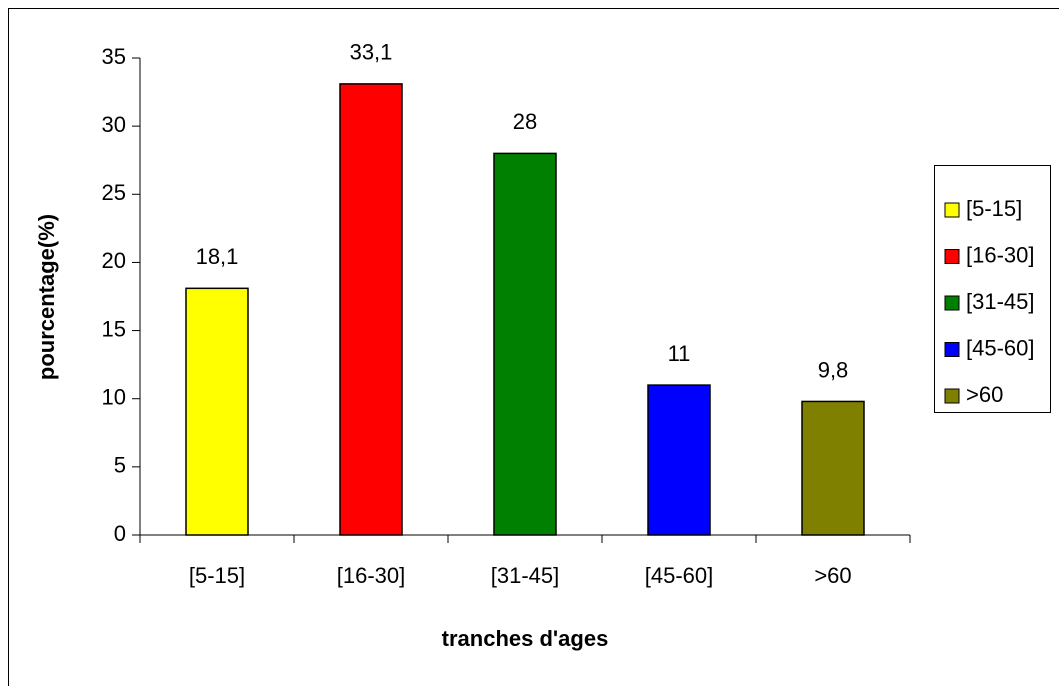 The width and height of the screenshot is (1059, 686). I want to click on legend-label: [31-45], so click(1000, 301).